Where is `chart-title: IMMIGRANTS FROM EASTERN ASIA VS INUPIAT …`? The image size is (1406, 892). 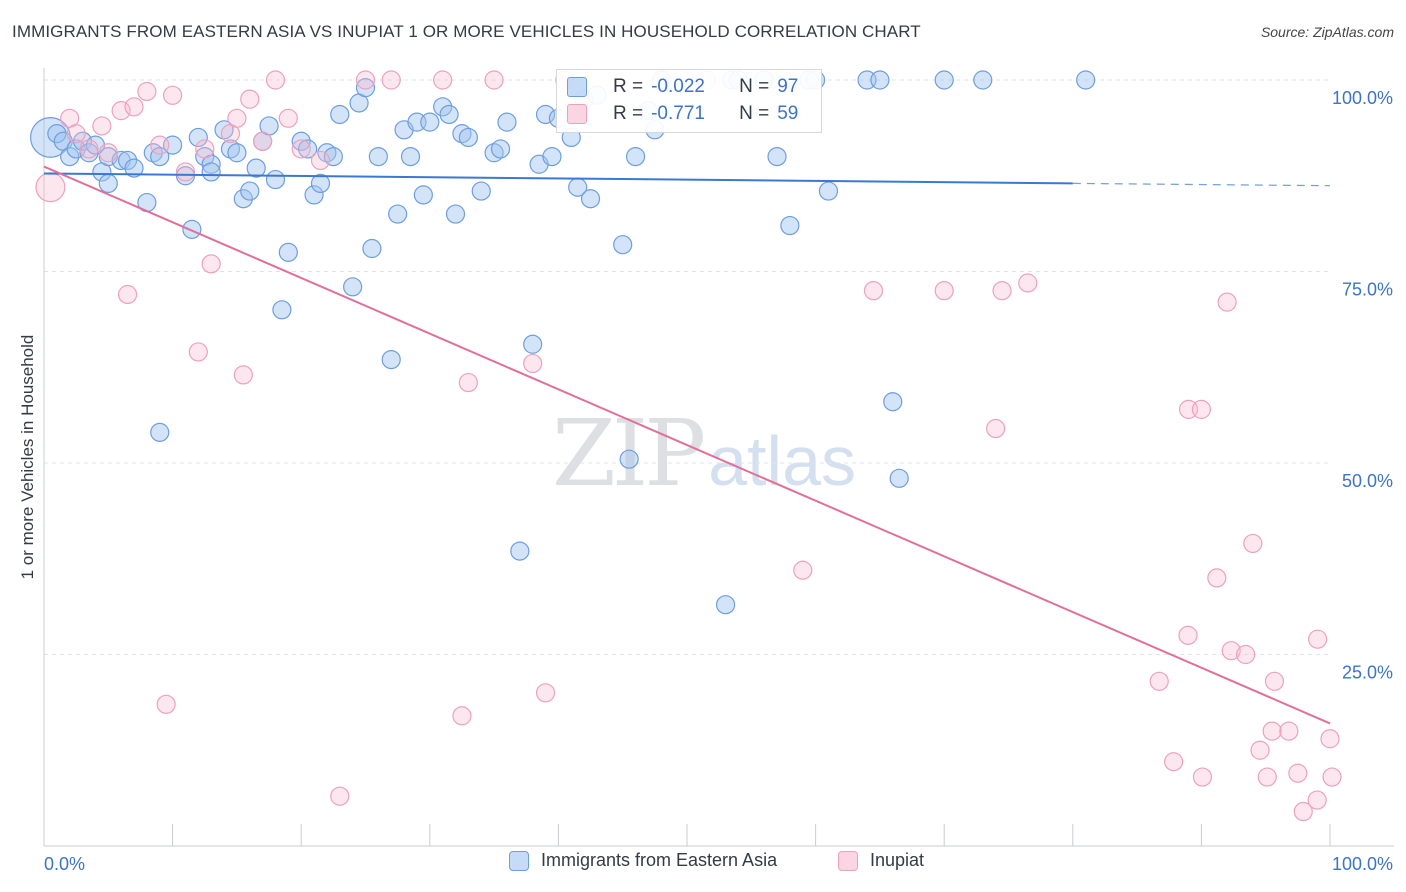
chart-title: IMMIGRANTS FROM EASTERN ASIA VS INUPIAT … is located at coordinates (466, 31).